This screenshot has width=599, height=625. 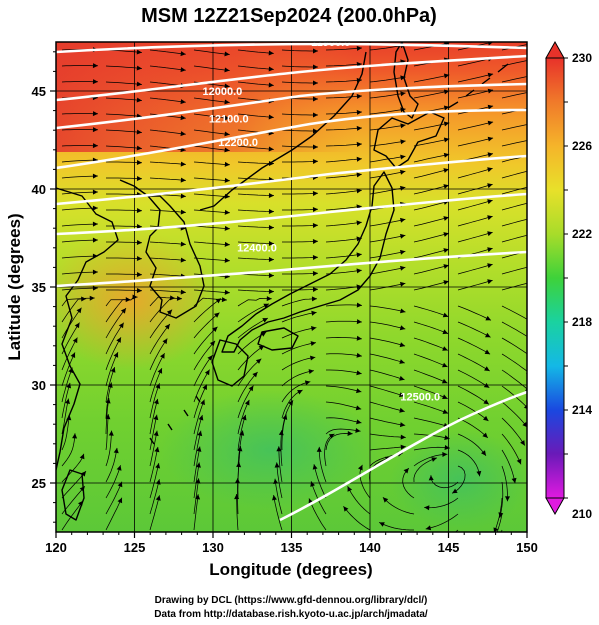 I want to click on warm-region, so click(x=138, y=300).